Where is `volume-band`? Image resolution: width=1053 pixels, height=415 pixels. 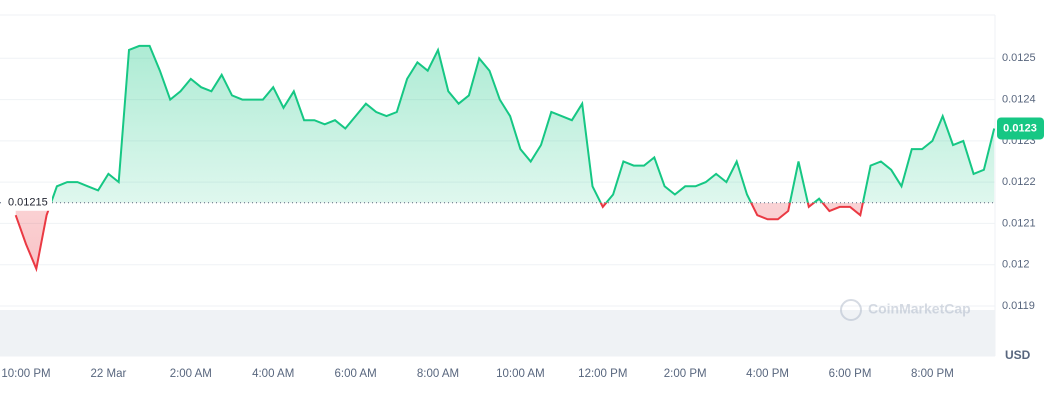 volume-band is located at coordinates (497, 333).